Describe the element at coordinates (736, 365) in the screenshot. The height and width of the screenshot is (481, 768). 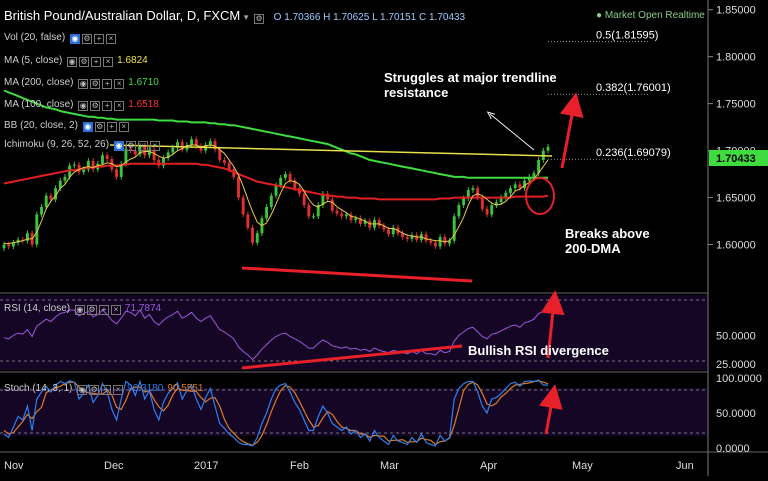
I see `rsi-tick-label: 25.0000` at that location.